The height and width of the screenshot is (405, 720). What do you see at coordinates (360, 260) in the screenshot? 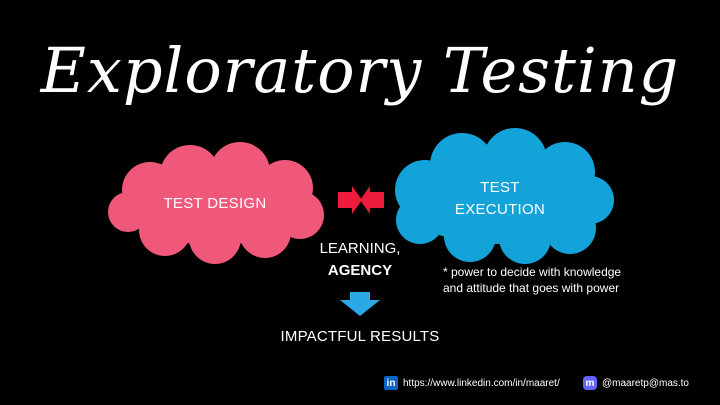
I see `learning-agency-label: LEARNING, AGENCY` at bounding box center [360, 260].